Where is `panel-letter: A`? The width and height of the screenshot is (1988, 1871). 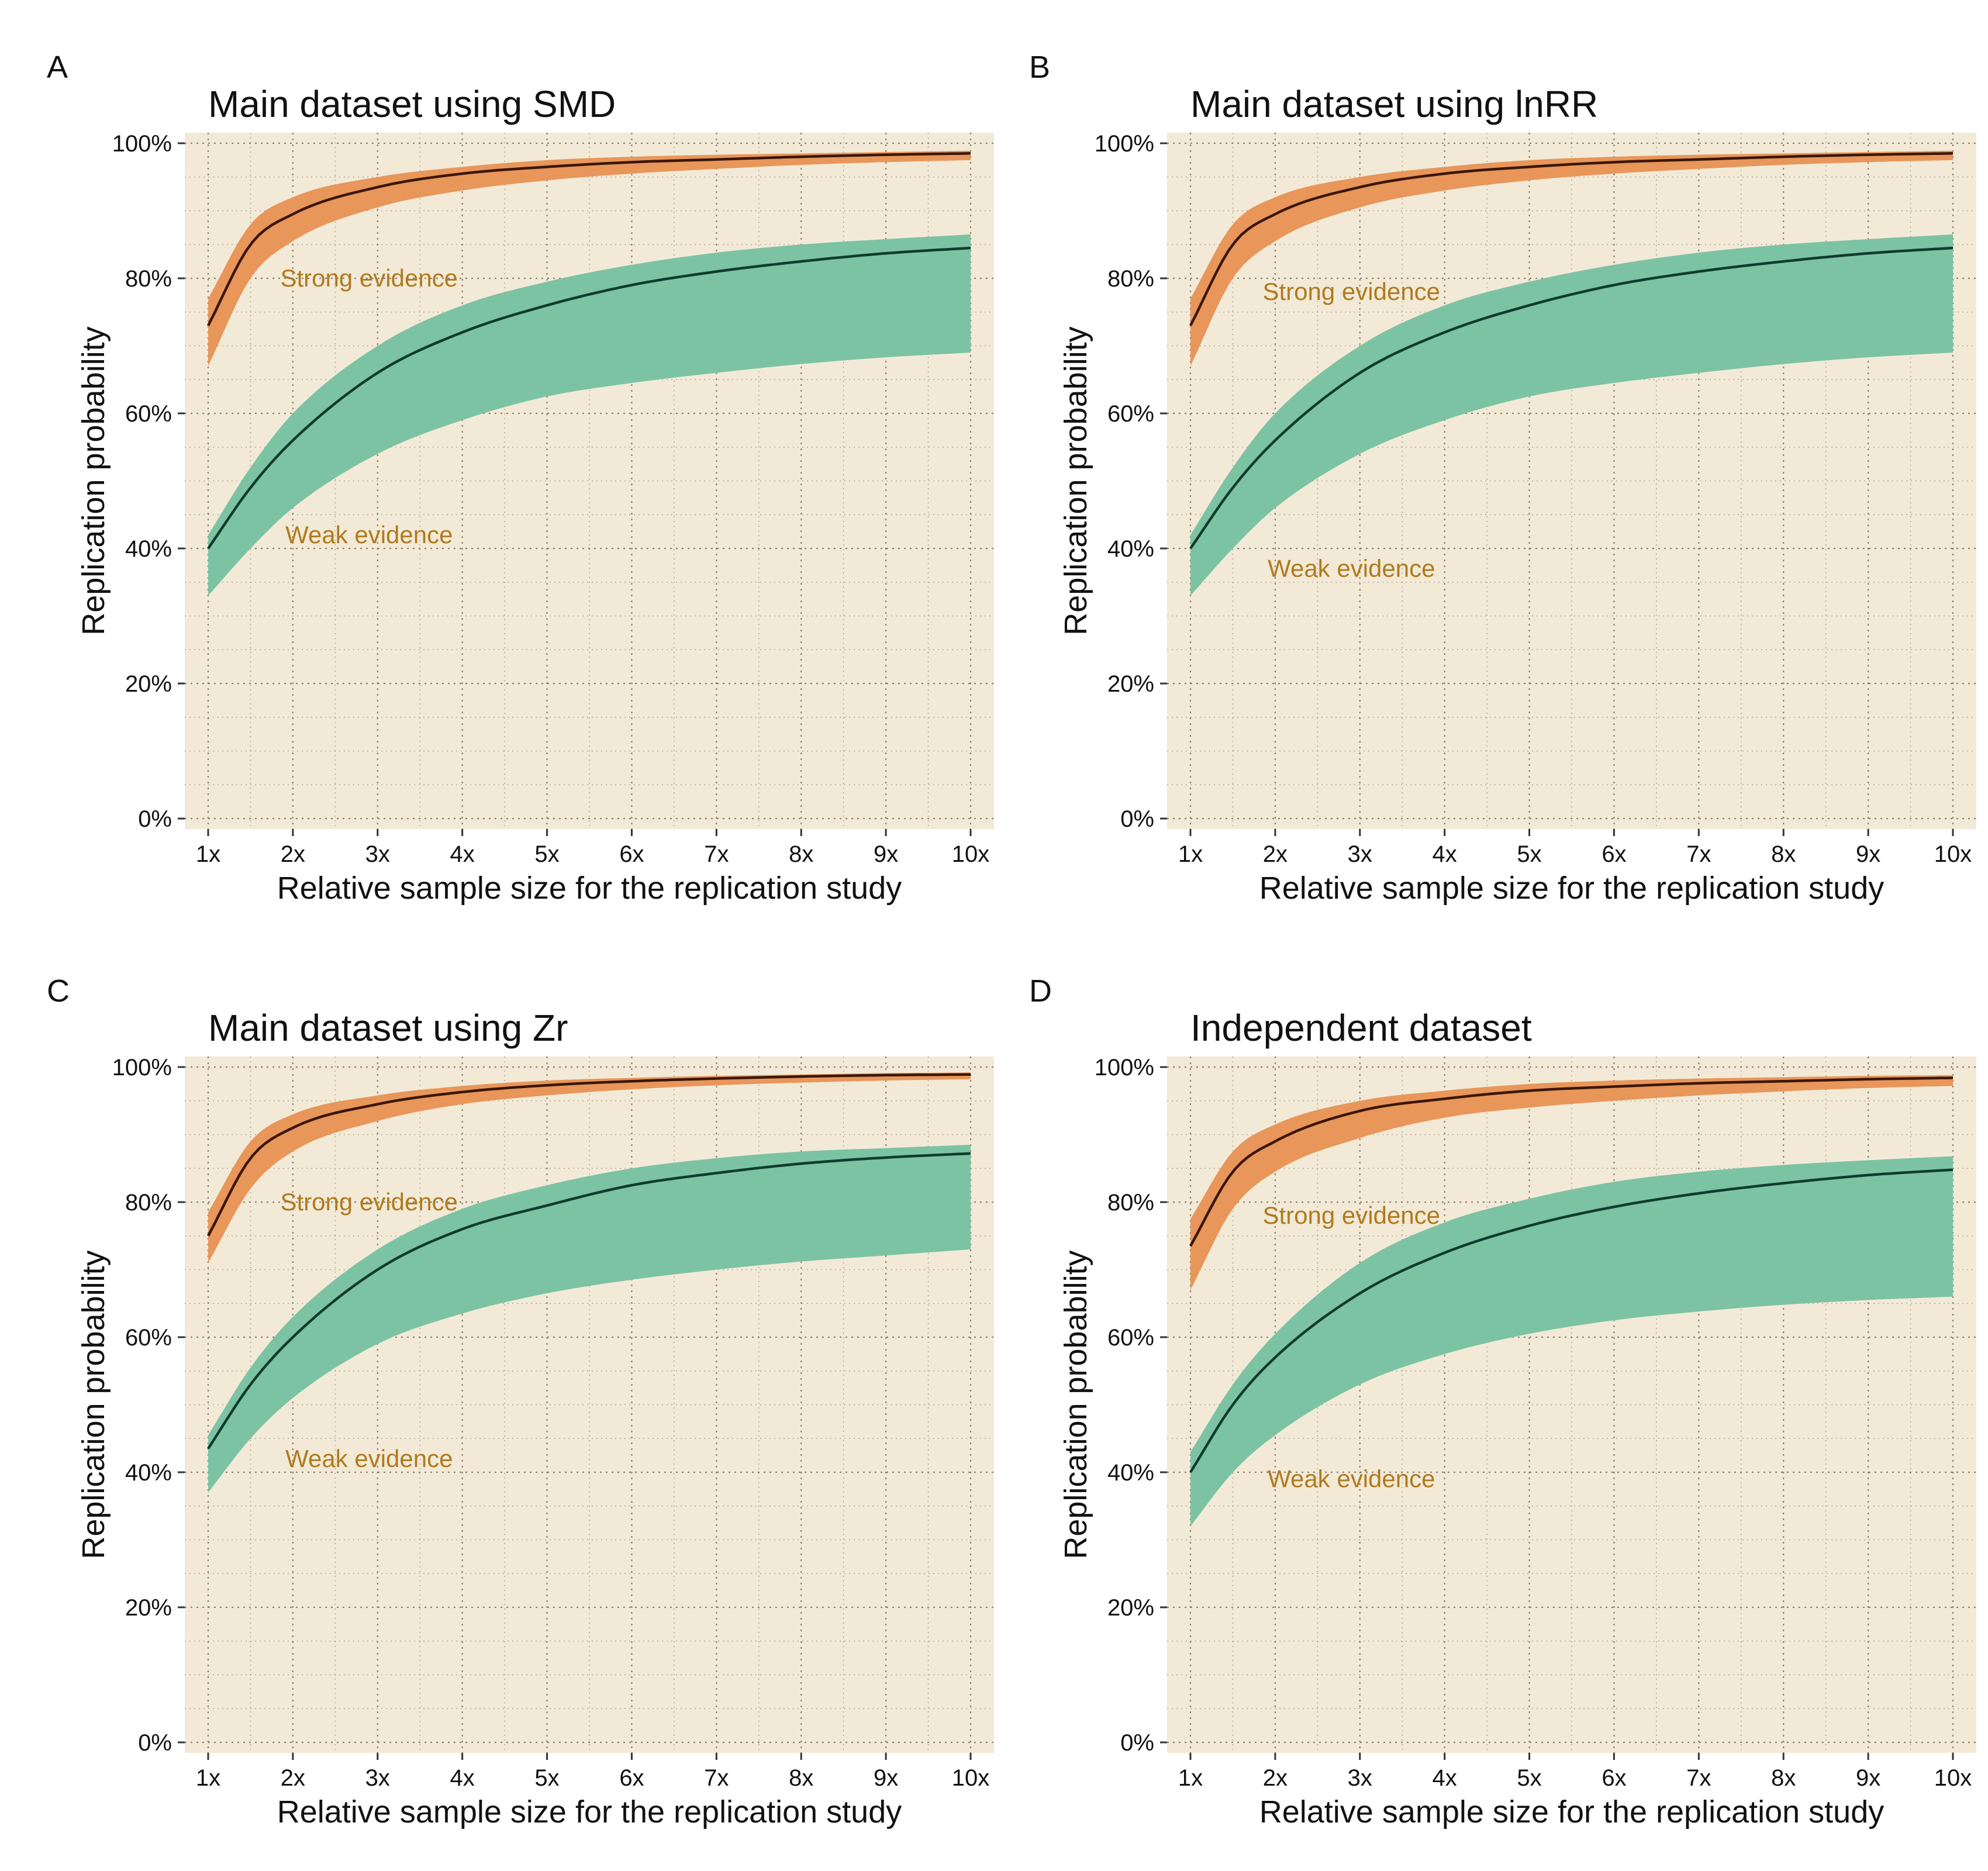 panel-letter: A is located at coordinates (58, 68).